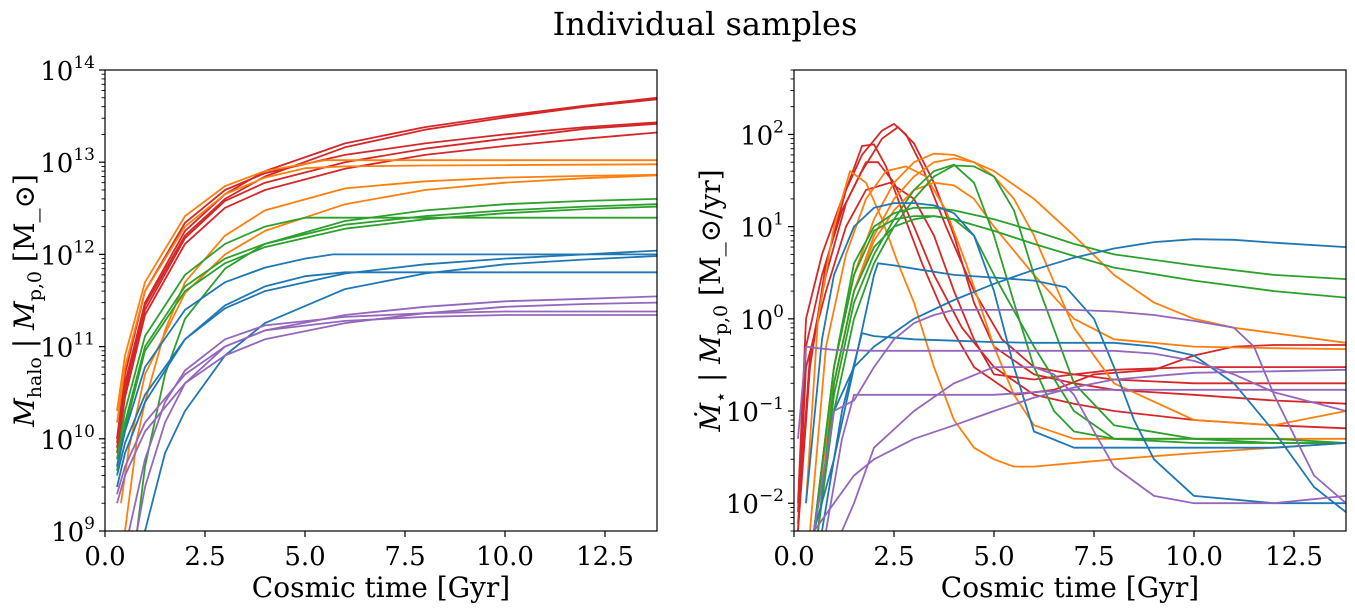 Image resolution: width=1355 pixels, height=614 pixels. I want to click on y-tick-label: 10⁰, so click(762, 319).